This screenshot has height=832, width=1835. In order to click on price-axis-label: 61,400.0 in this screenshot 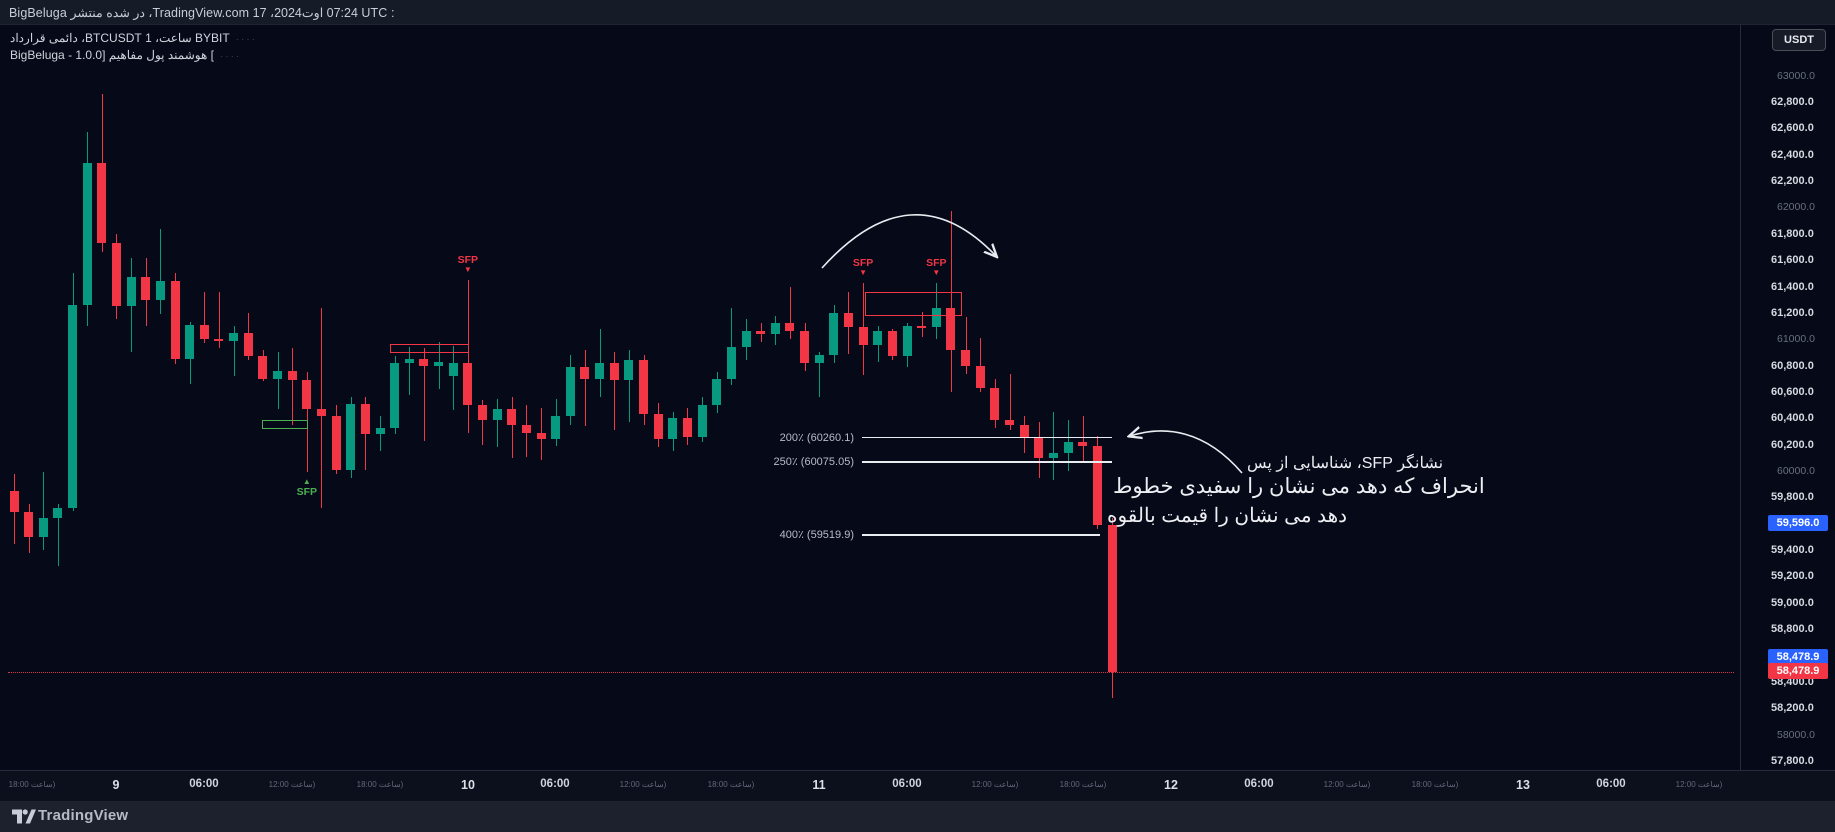, I will do `click(1792, 286)`.